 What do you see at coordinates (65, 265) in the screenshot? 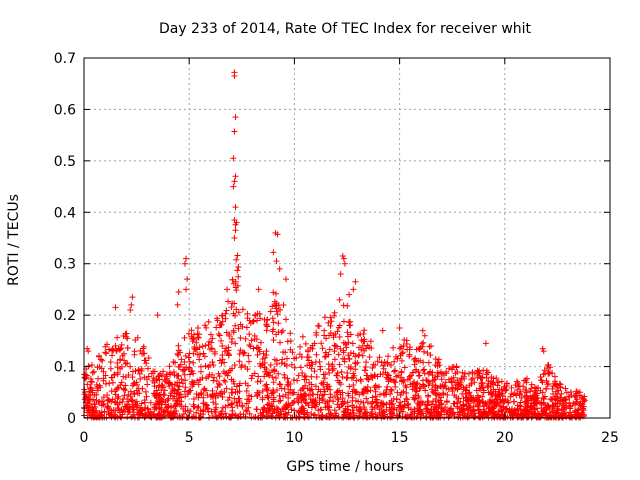
I see `y-tick-label: 0.3` at bounding box center [65, 265].